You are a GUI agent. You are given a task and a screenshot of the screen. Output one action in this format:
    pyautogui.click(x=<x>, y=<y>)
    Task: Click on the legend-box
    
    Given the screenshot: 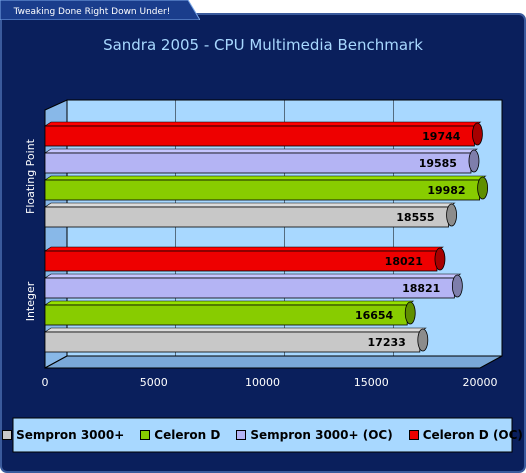 What is the action you would take?
    pyautogui.click(x=262, y=435)
    